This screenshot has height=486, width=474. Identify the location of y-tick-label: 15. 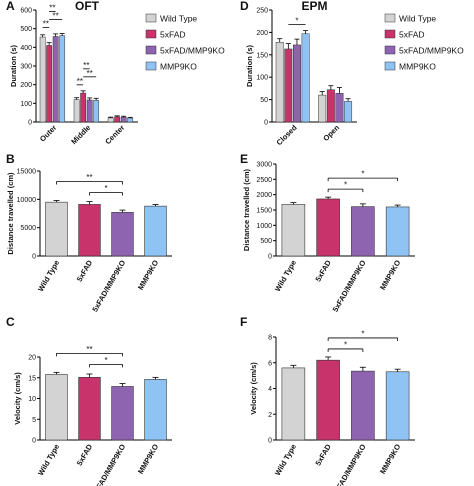
(32, 378).